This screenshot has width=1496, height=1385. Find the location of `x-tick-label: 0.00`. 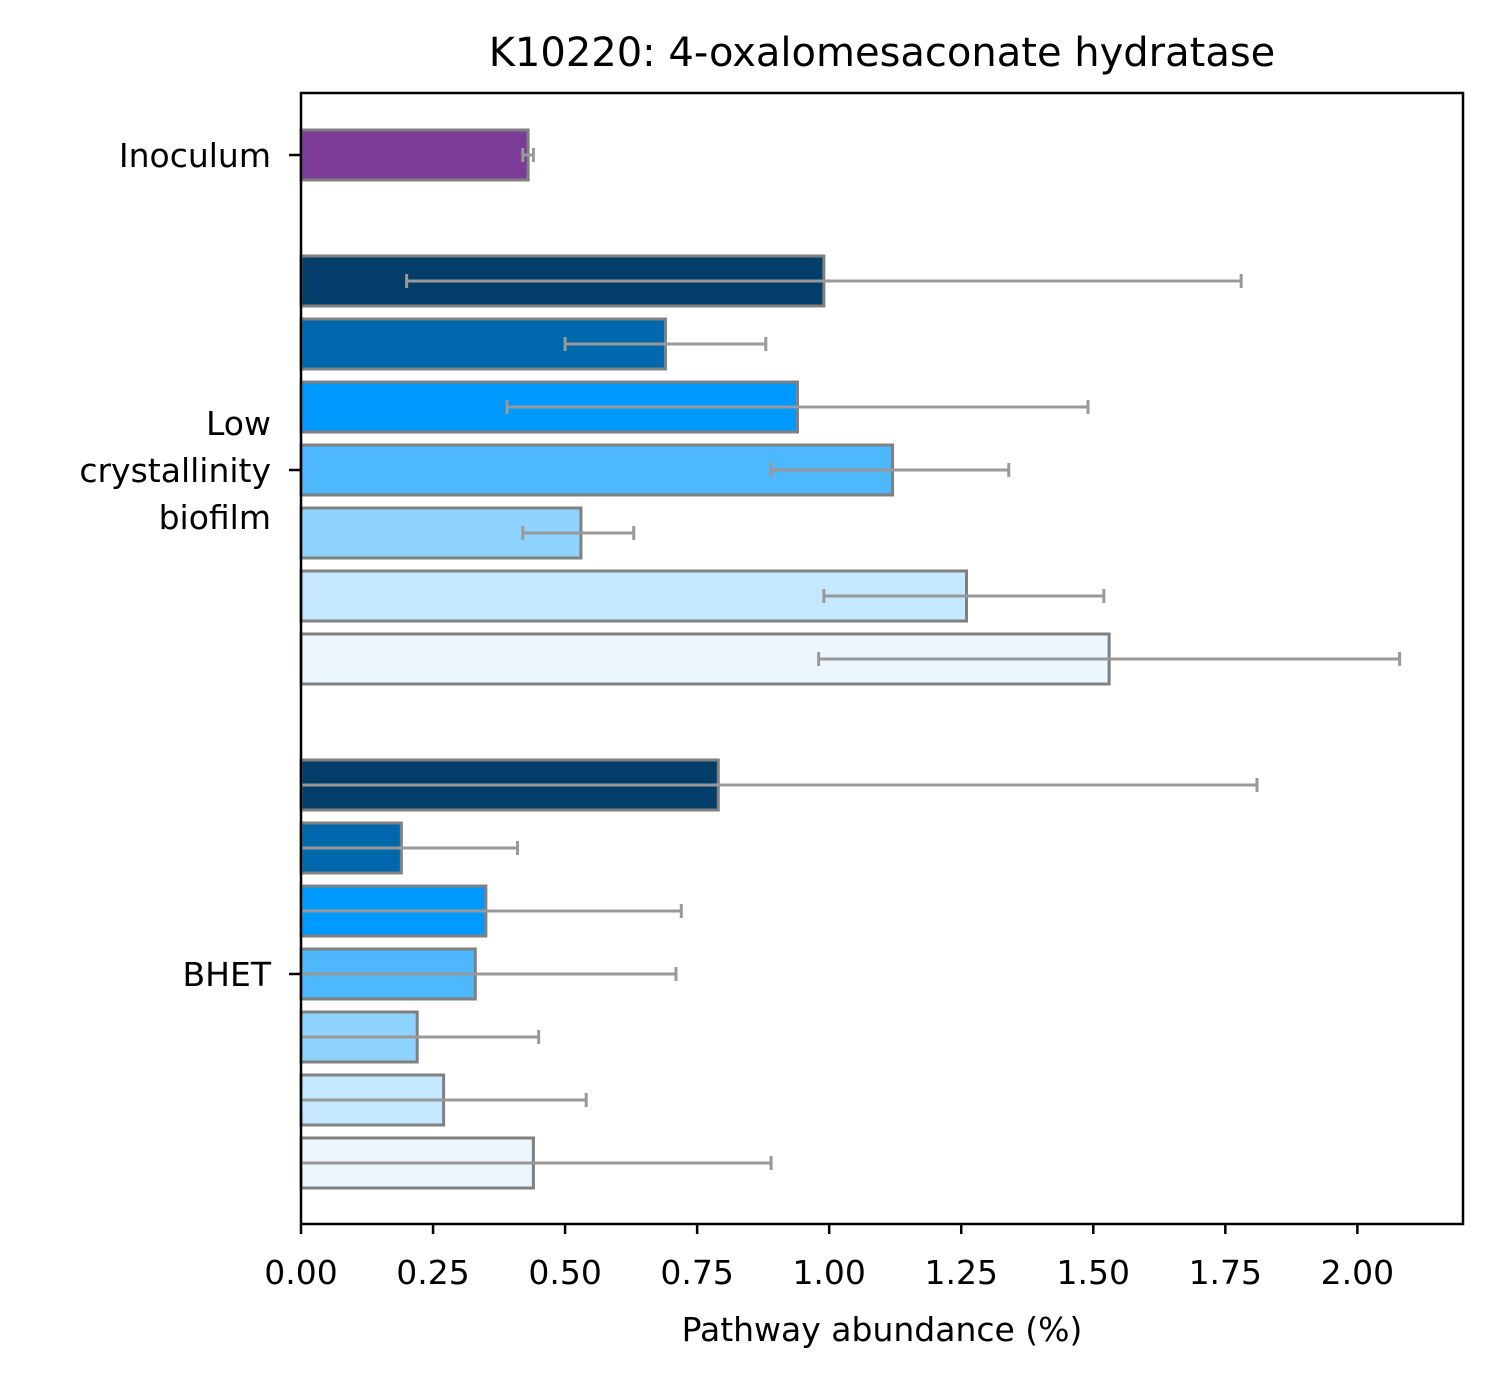

x-tick-label: 0.00 is located at coordinates (300, 1272).